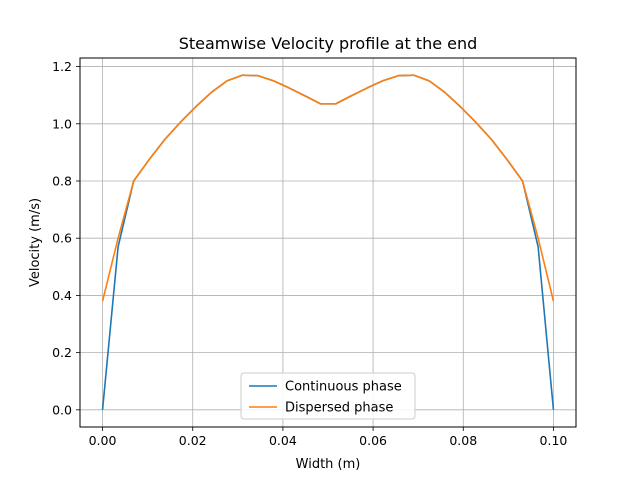 The image size is (640, 485). Describe the element at coordinates (373, 440) in the screenshot. I see `x-tick-label: 0.06` at that location.